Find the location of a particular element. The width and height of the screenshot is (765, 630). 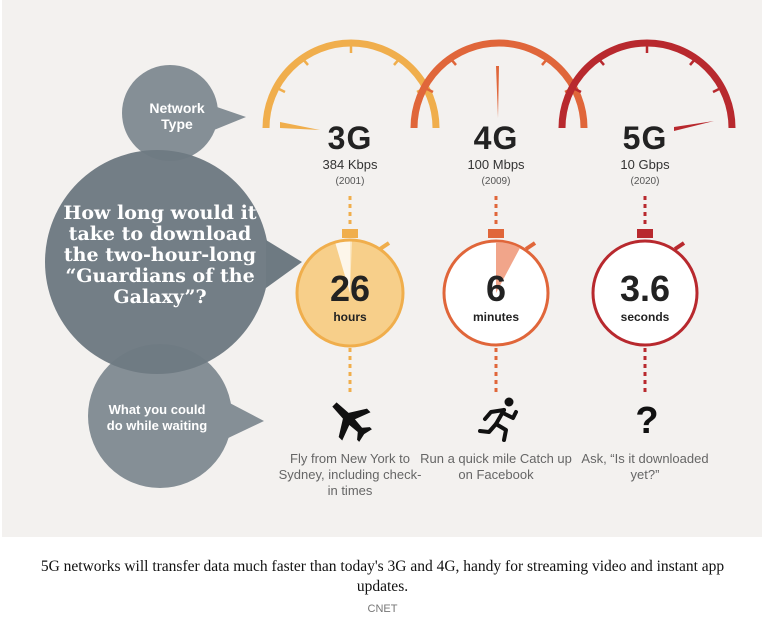

activity-4g: Run a quick mile Catch up on Facebook is located at coordinates (496, 466).